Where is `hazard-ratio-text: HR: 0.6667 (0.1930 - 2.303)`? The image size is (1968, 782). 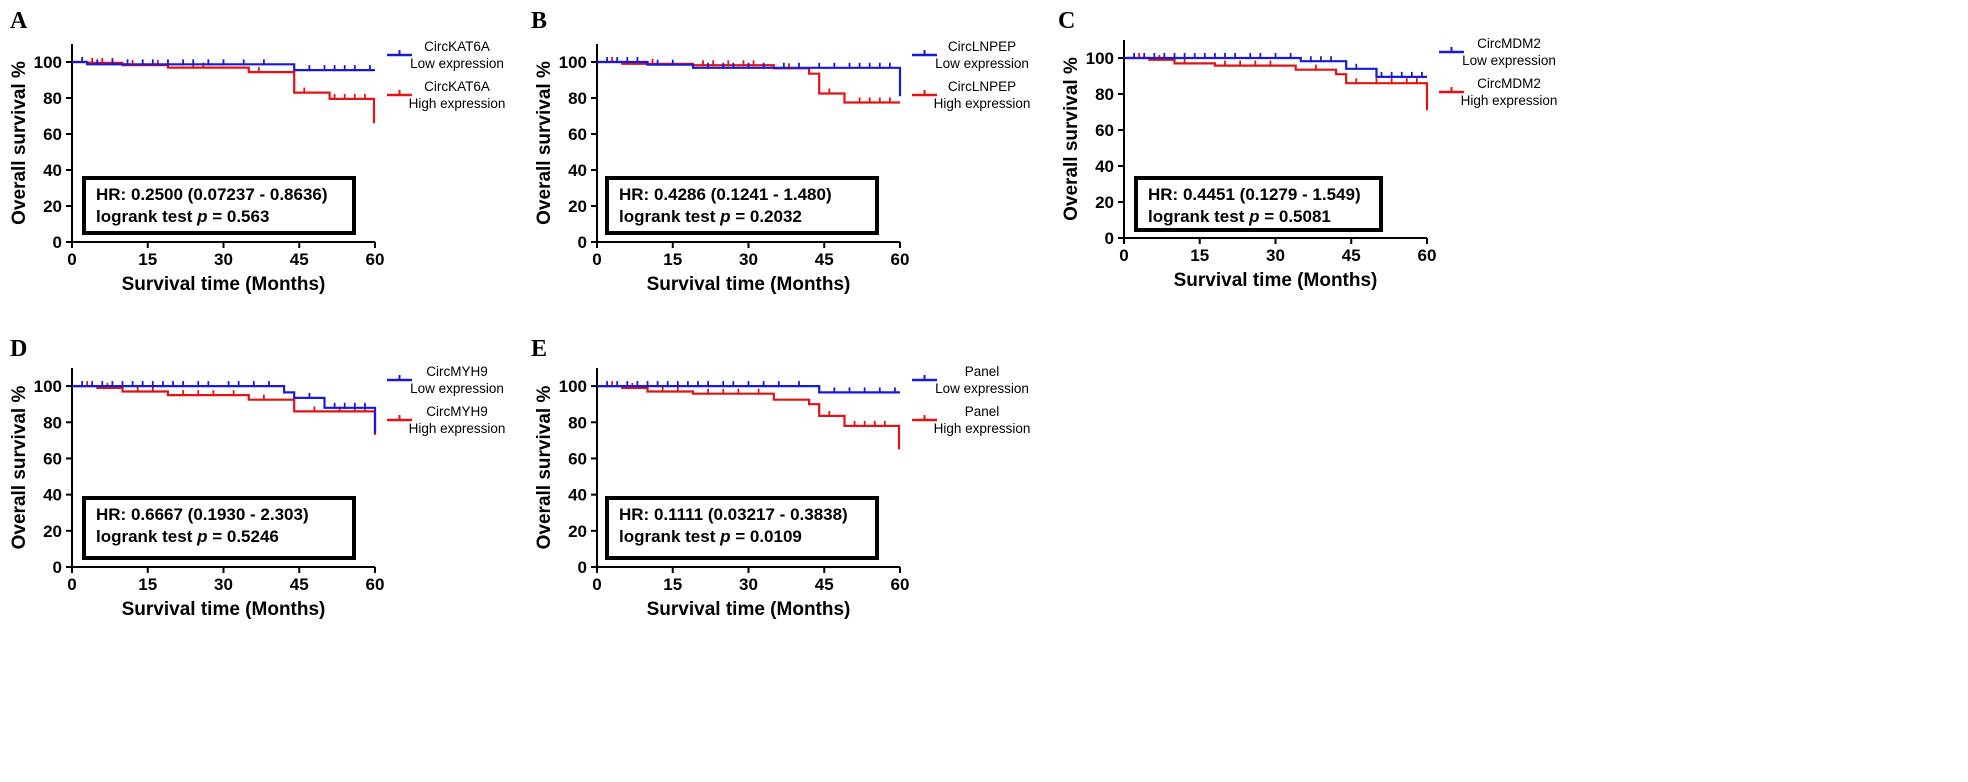 hazard-ratio-text: HR: 0.6667 (0.1930 - 2.303) is located at coordinates (202, 514).